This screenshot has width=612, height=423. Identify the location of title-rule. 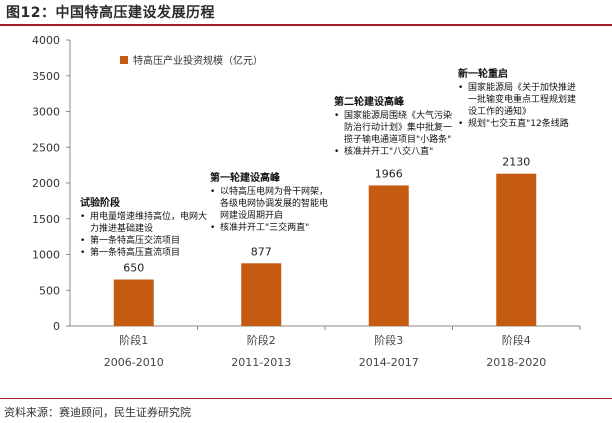
(306, 25).